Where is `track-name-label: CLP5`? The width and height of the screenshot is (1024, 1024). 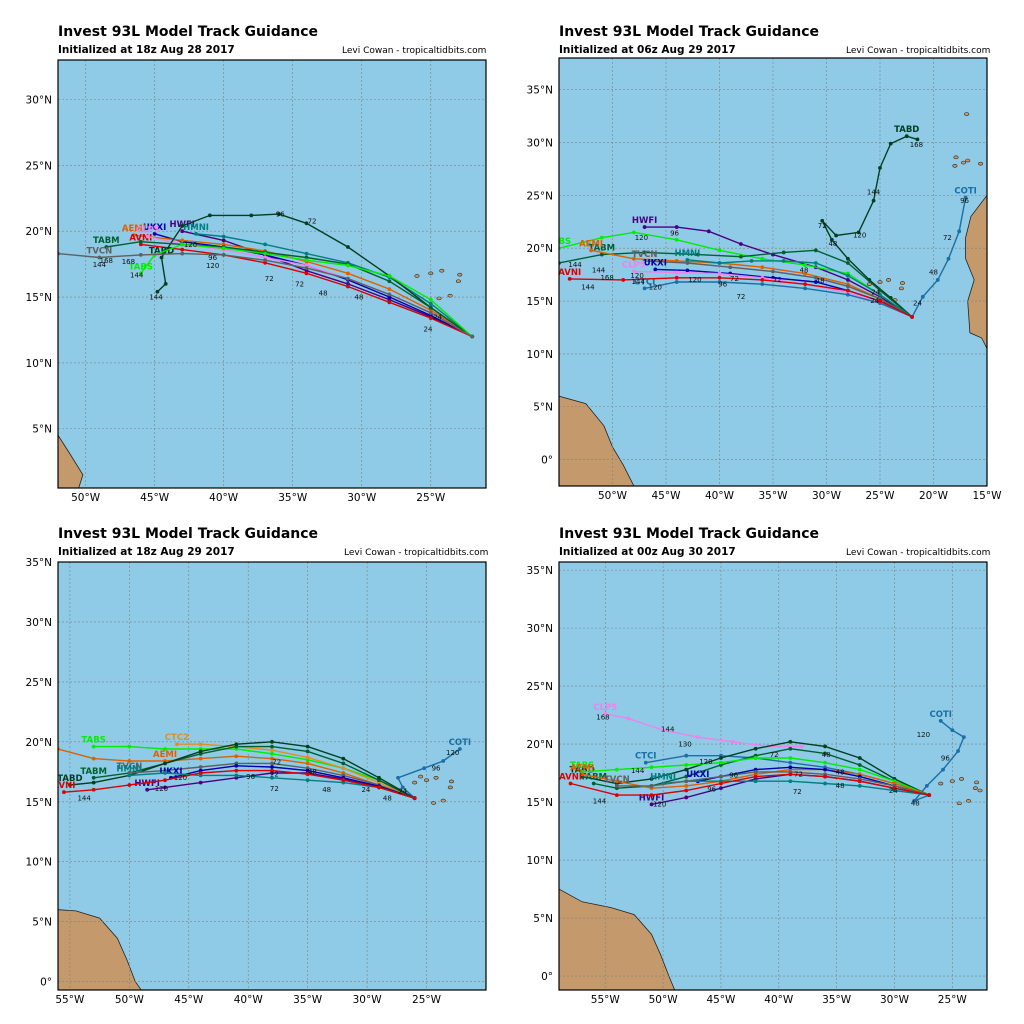
track-name-label: CLP5 is located at coordinates (148, 230).